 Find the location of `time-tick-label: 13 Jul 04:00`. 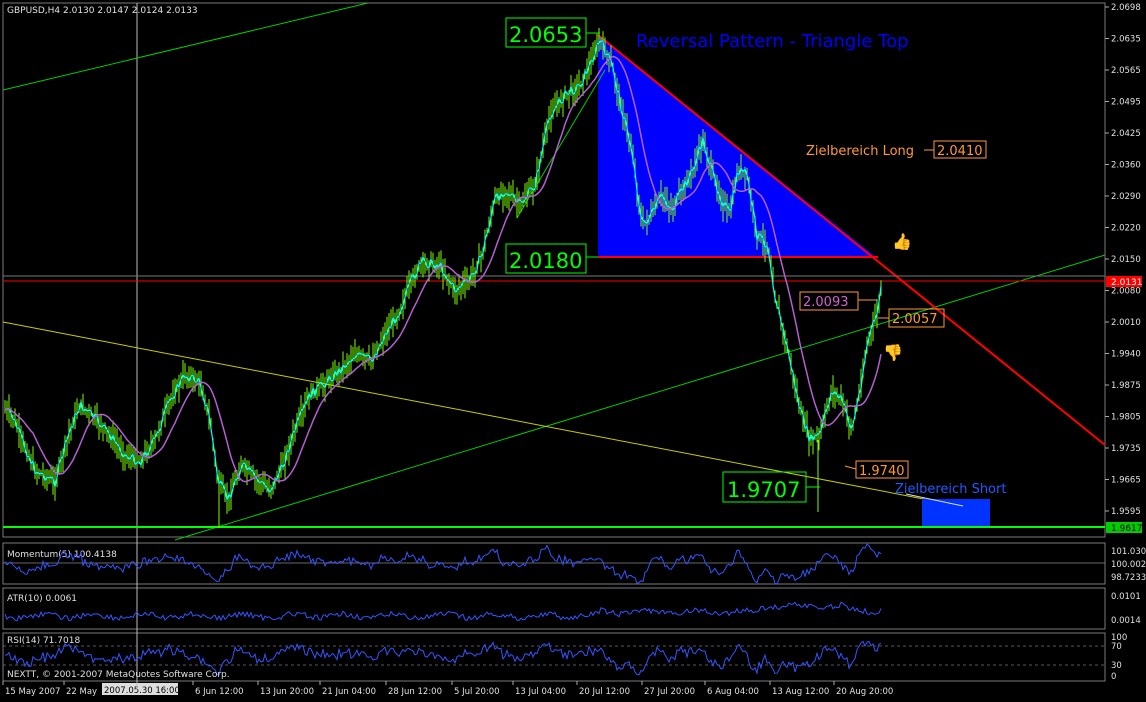

time-tick-label: 13 Jul 04:00 is located at coordinates (540, 692).